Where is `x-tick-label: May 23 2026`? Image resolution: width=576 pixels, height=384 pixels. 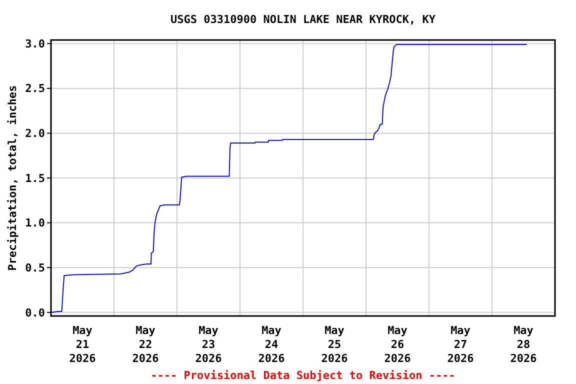 x-tick-label: May 23 2026 is located at coordinates (208, 344).